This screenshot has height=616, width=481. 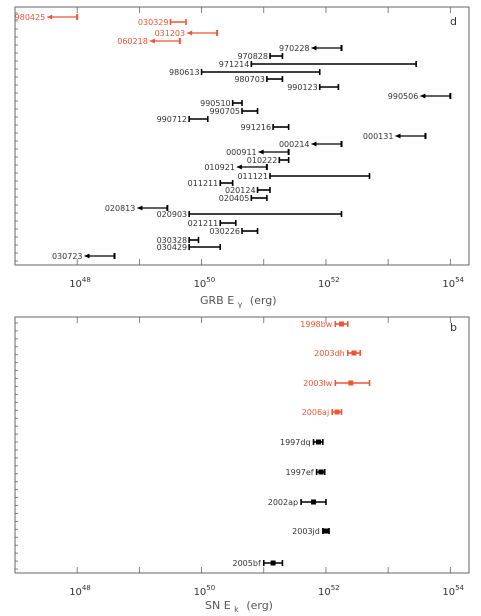 I want to click on sn-point-label: 2003lw, so click(x=318, y=383).